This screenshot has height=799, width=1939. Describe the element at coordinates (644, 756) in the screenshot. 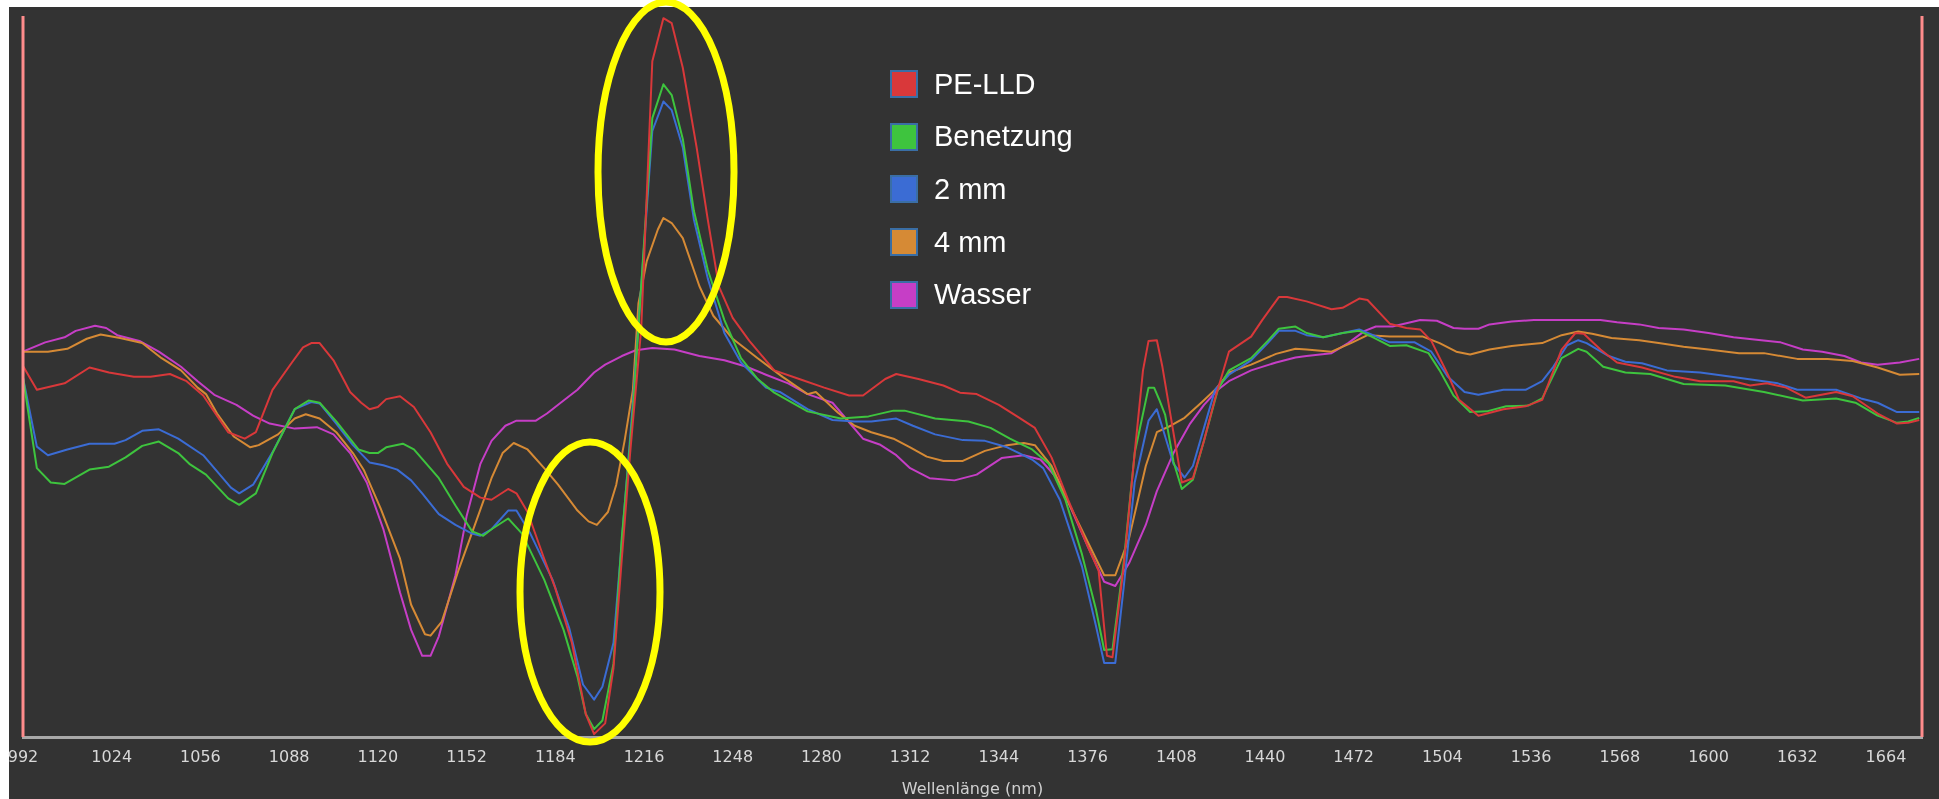

I see `x-tick-label: 1216` at that location.